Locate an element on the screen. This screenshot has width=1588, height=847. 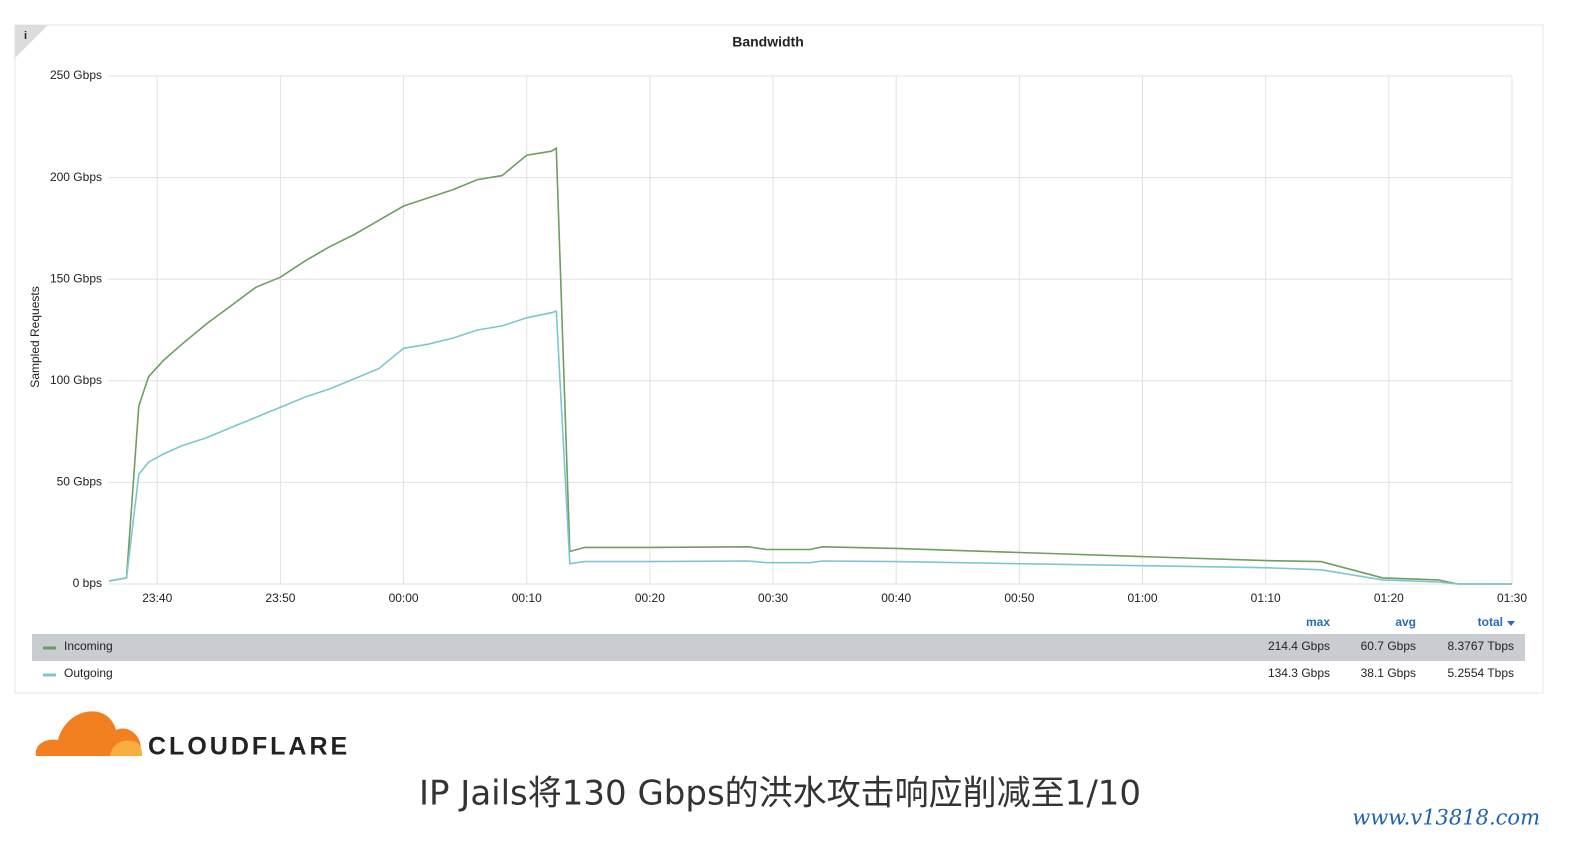
x-tick-label: 01:30 is located at coordinates (1512, 598).